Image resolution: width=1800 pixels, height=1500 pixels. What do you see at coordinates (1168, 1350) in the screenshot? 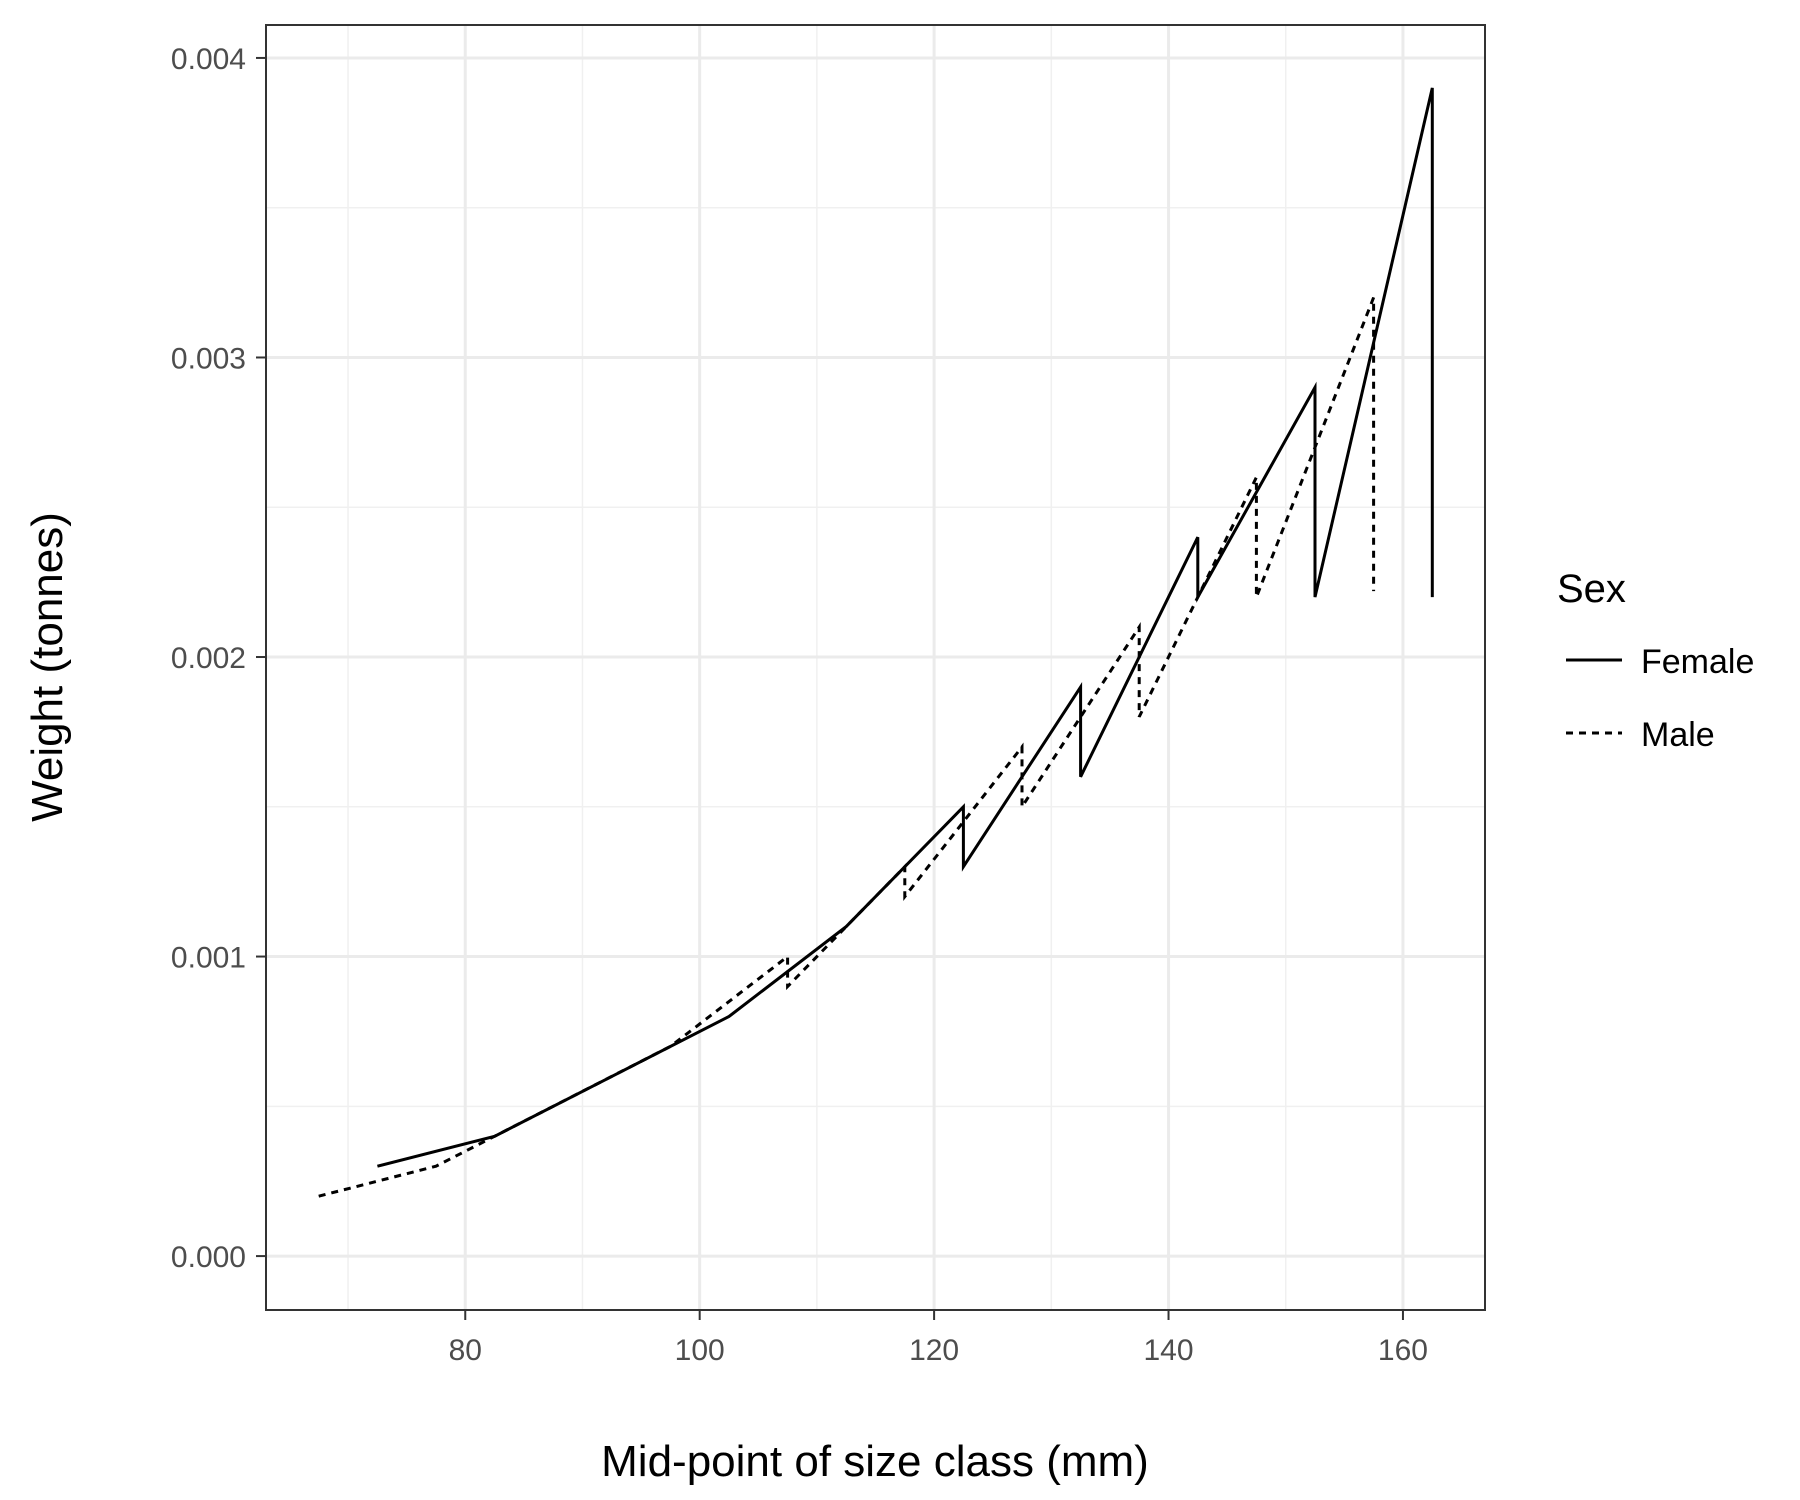
I see `x-tick-label: 140` at bounding box center [1168, 1350].